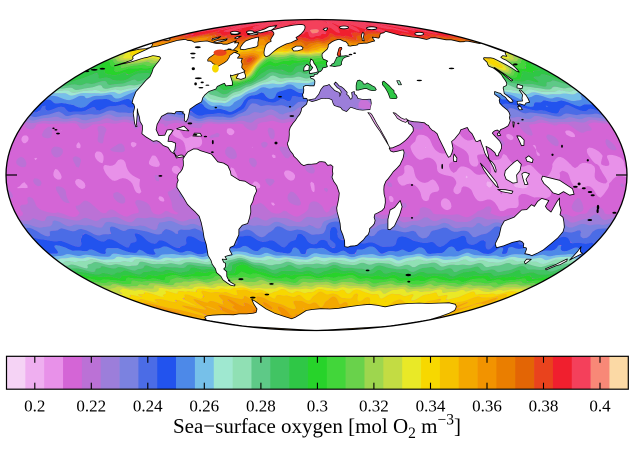 This screenshot has width=640, height=454. What do you see at coordinates (204, 406) in the screenshot?
I see `svg-text: 0.26` at bounding box center [204, 406].